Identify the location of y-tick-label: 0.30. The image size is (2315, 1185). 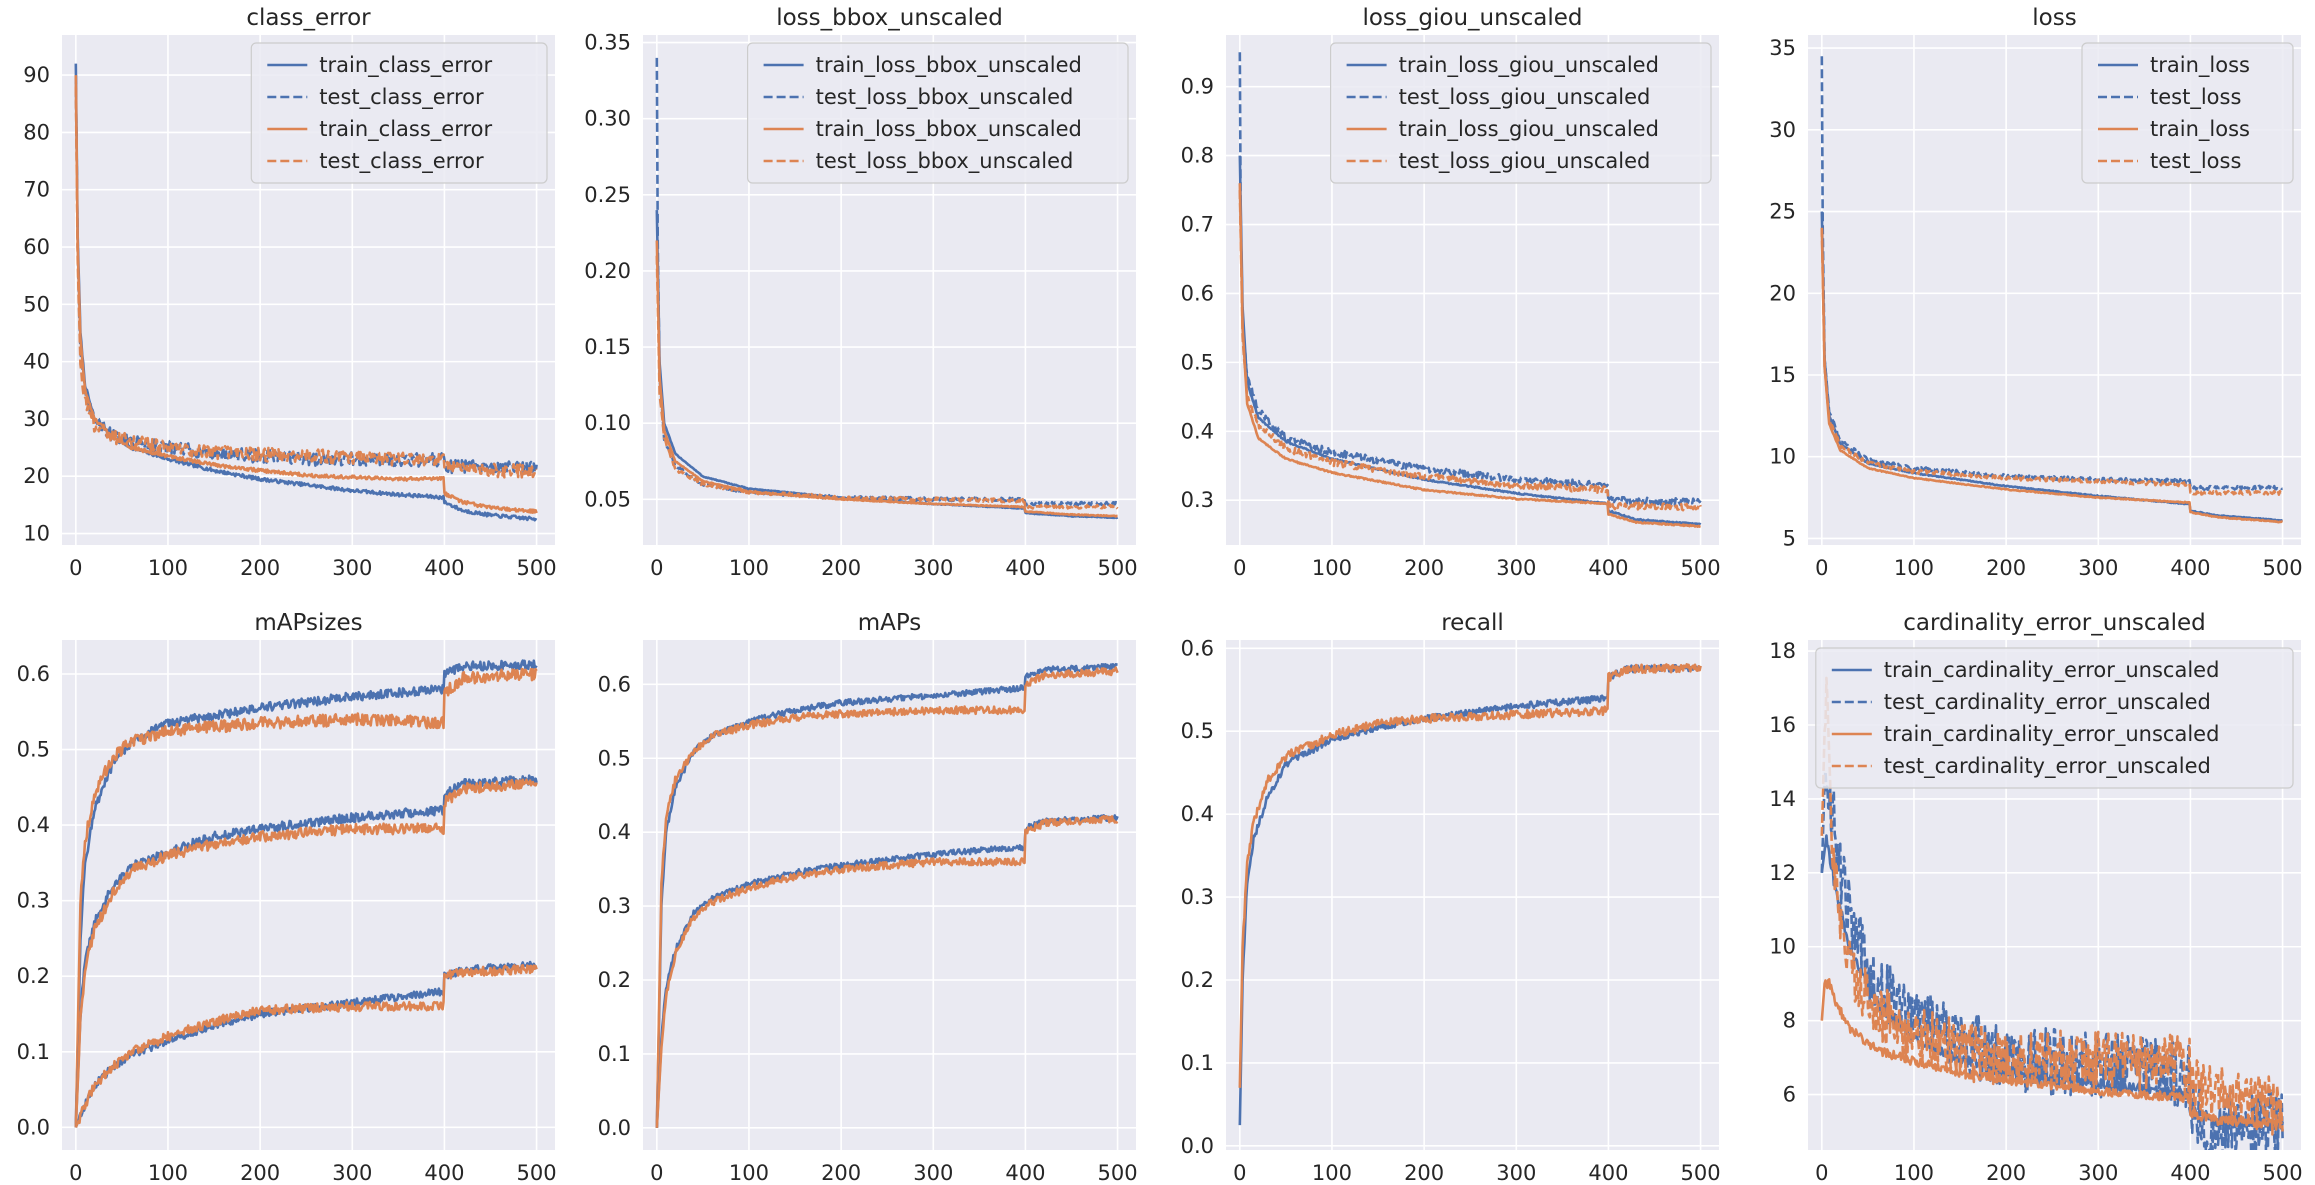
(607, 119).